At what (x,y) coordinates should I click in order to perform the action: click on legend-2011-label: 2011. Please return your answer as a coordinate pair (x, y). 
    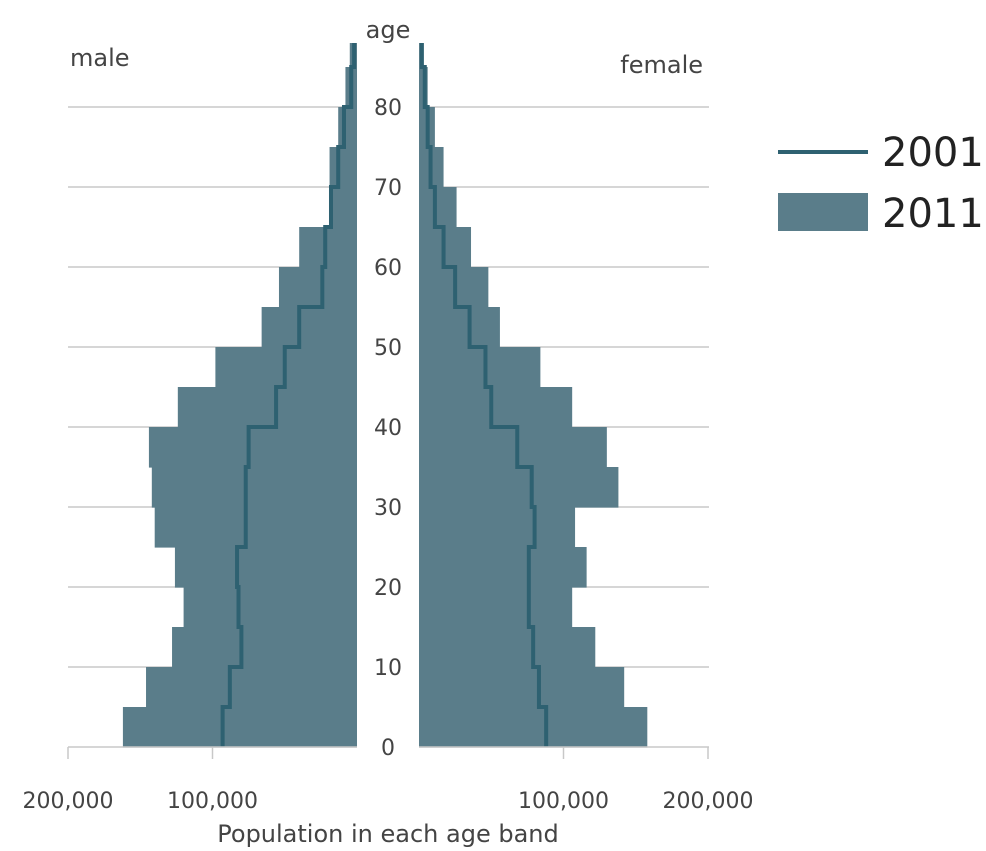
    Looking at the image, I should click on (933, 214).